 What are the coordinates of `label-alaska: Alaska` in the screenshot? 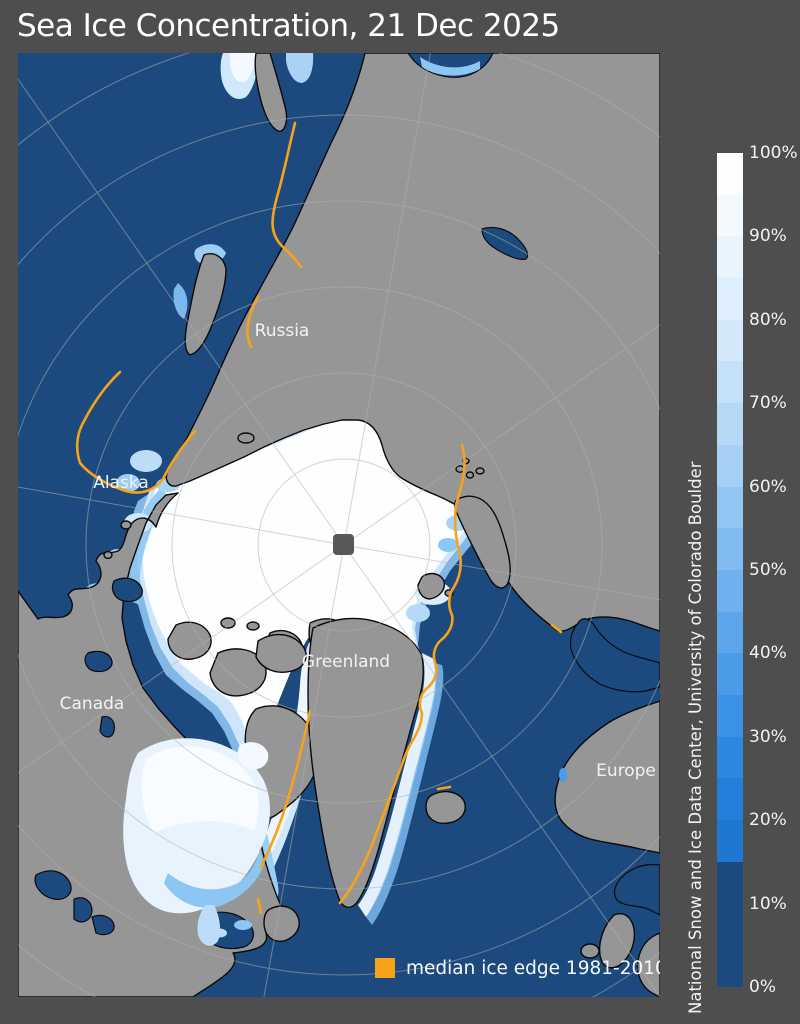 It's located at (121, 483).